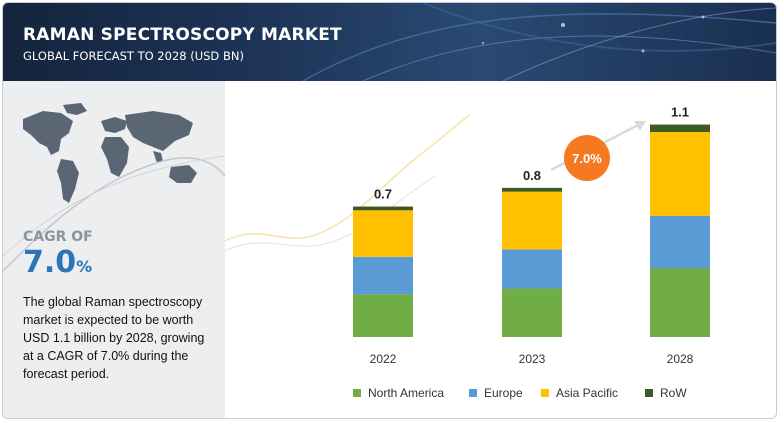  Describe the element at coordinates (383, 194) in the screenshot. I see `total-label-2022: 0.7` at that location.